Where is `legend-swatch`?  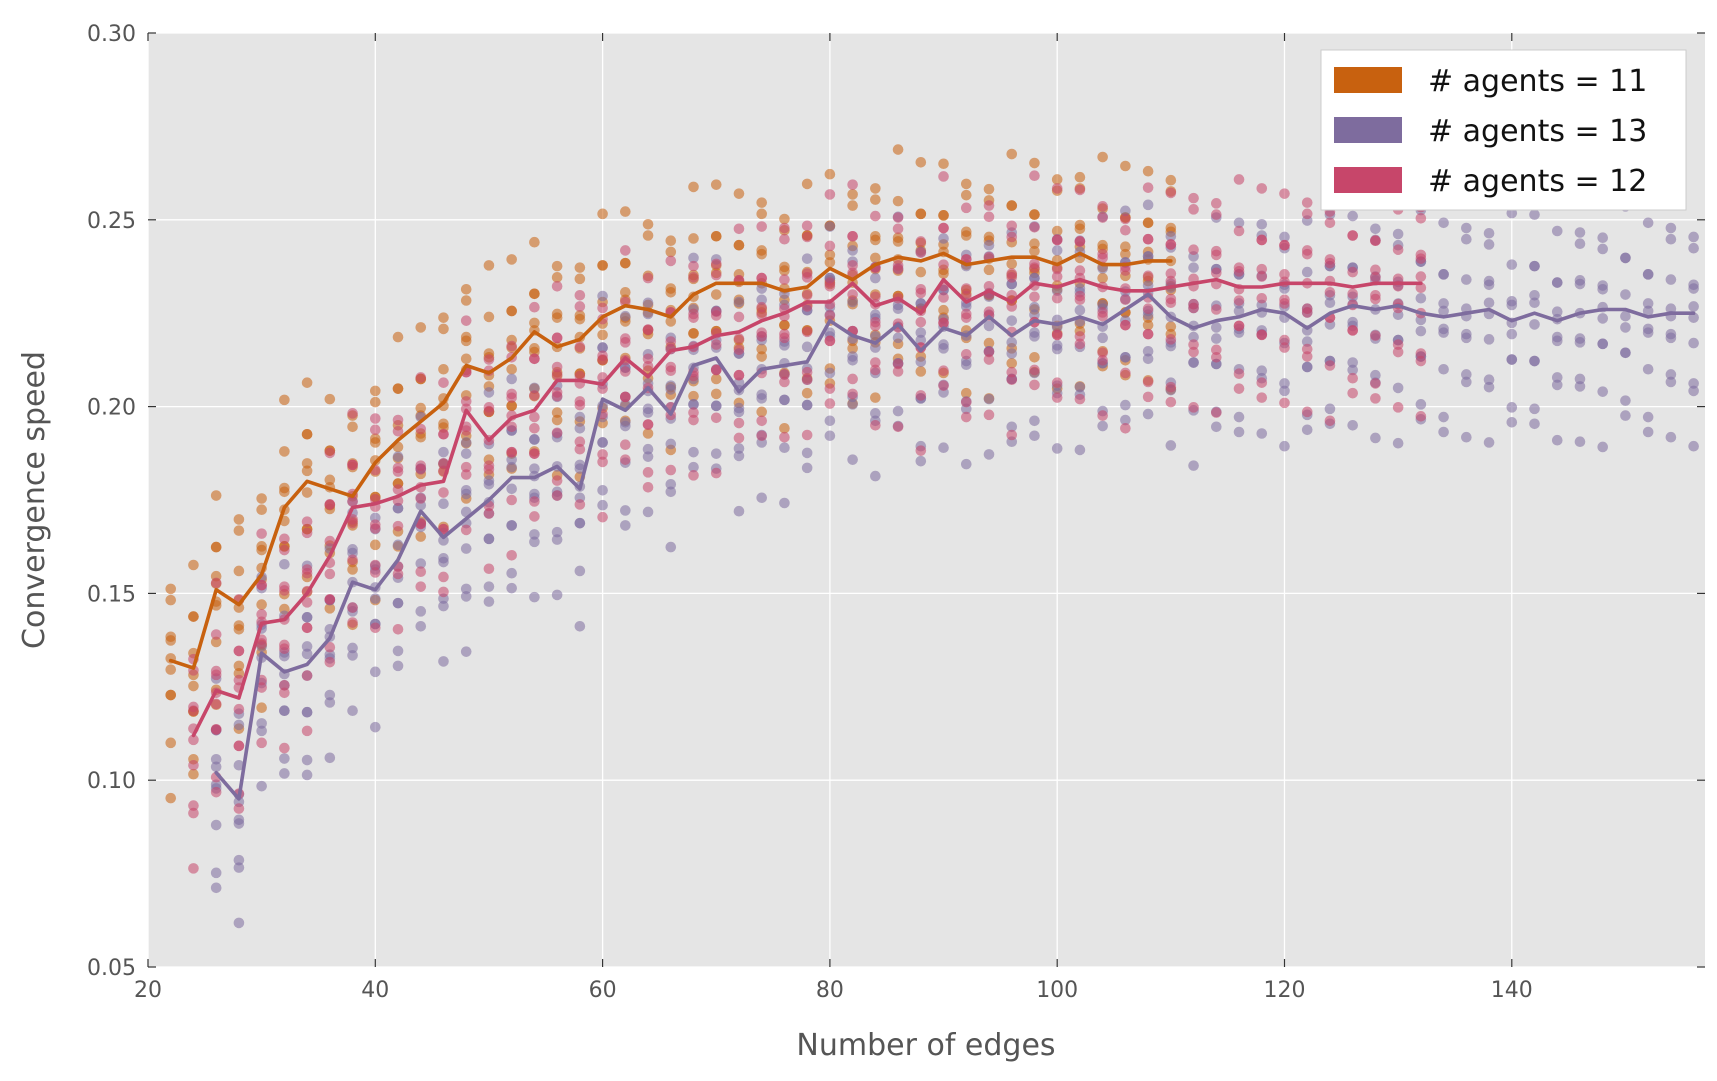
legend-swatch is located at coordinates (1368, 80).